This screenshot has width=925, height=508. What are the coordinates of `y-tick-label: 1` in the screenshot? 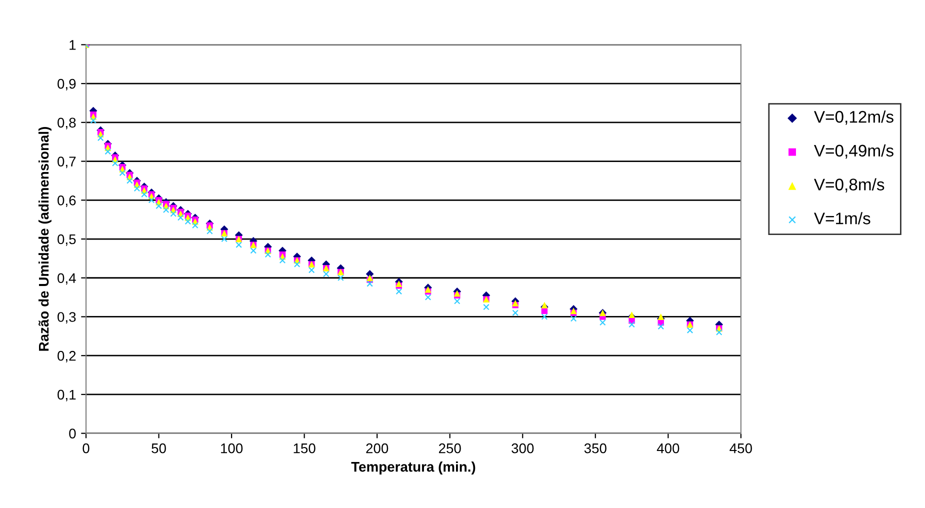 It's located at (73, 45).